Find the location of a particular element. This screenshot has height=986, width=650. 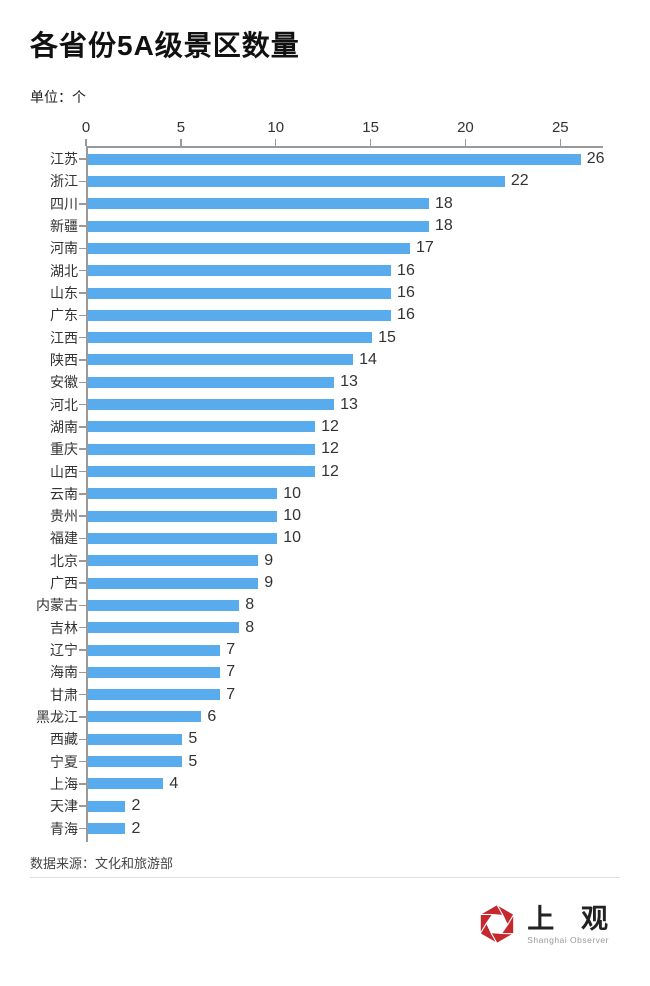

bar-row: 湖北 16 is located at coordinates (325, 271).